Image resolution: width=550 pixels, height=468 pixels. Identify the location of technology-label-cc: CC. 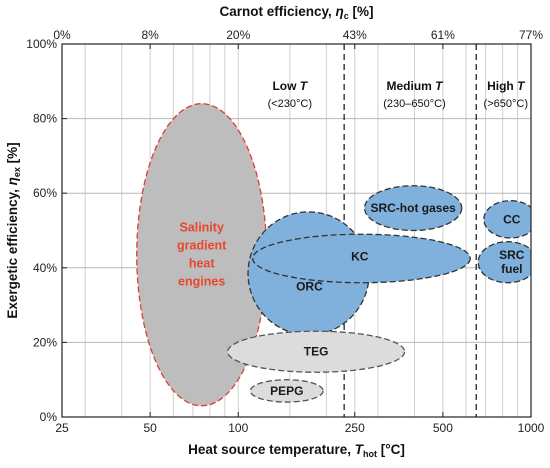
(512, 219).